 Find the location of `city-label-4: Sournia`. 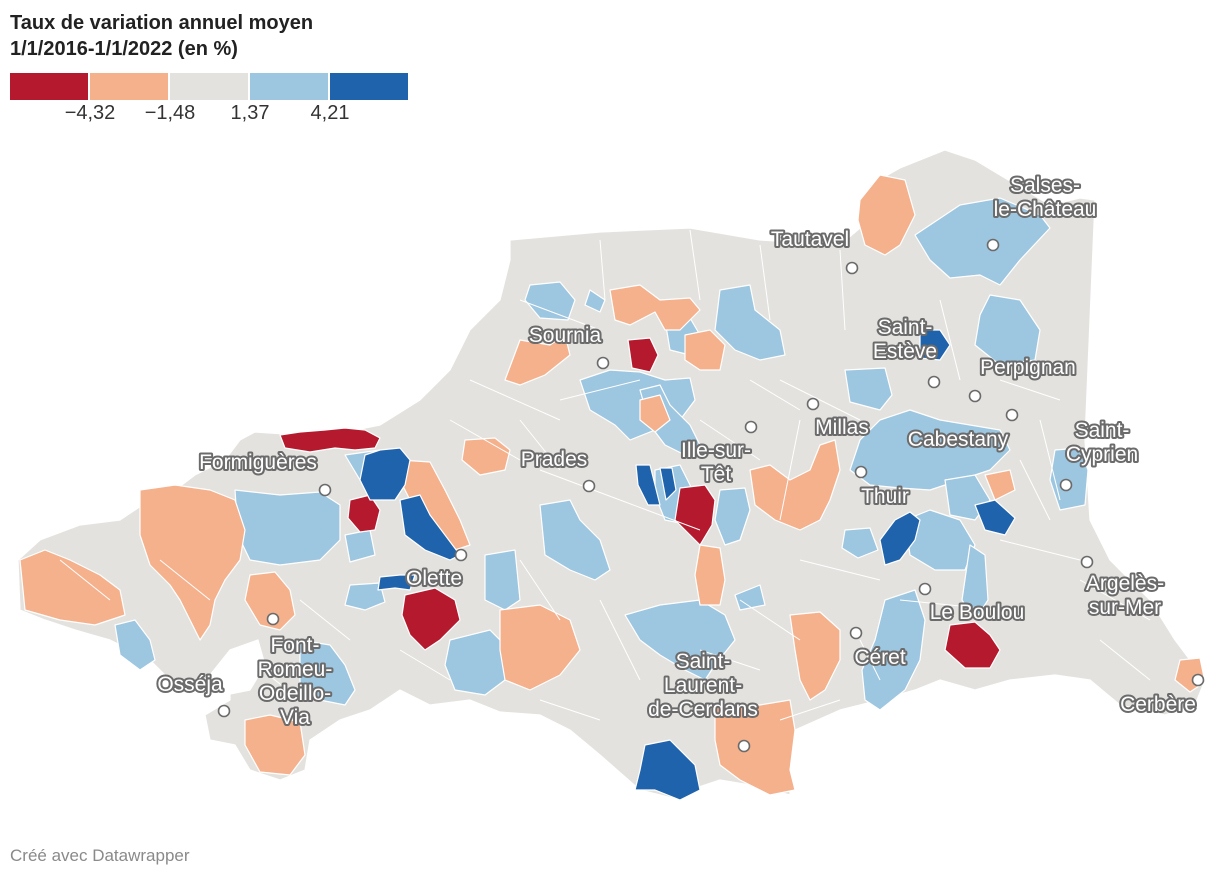

city-label-4: Sournia is located at coordinates (565, 335).